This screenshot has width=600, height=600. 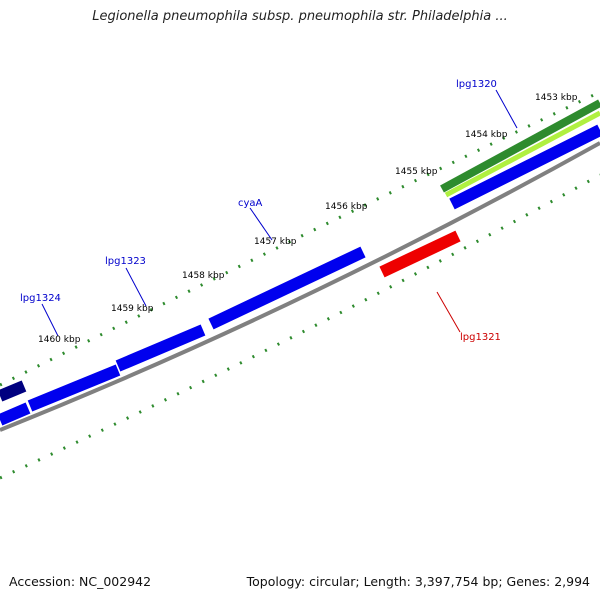 What do you see at coordinates (486, 135) in the screenshot?
I see `scale-label: 1454 kbp` at bounding box center [486, 135].